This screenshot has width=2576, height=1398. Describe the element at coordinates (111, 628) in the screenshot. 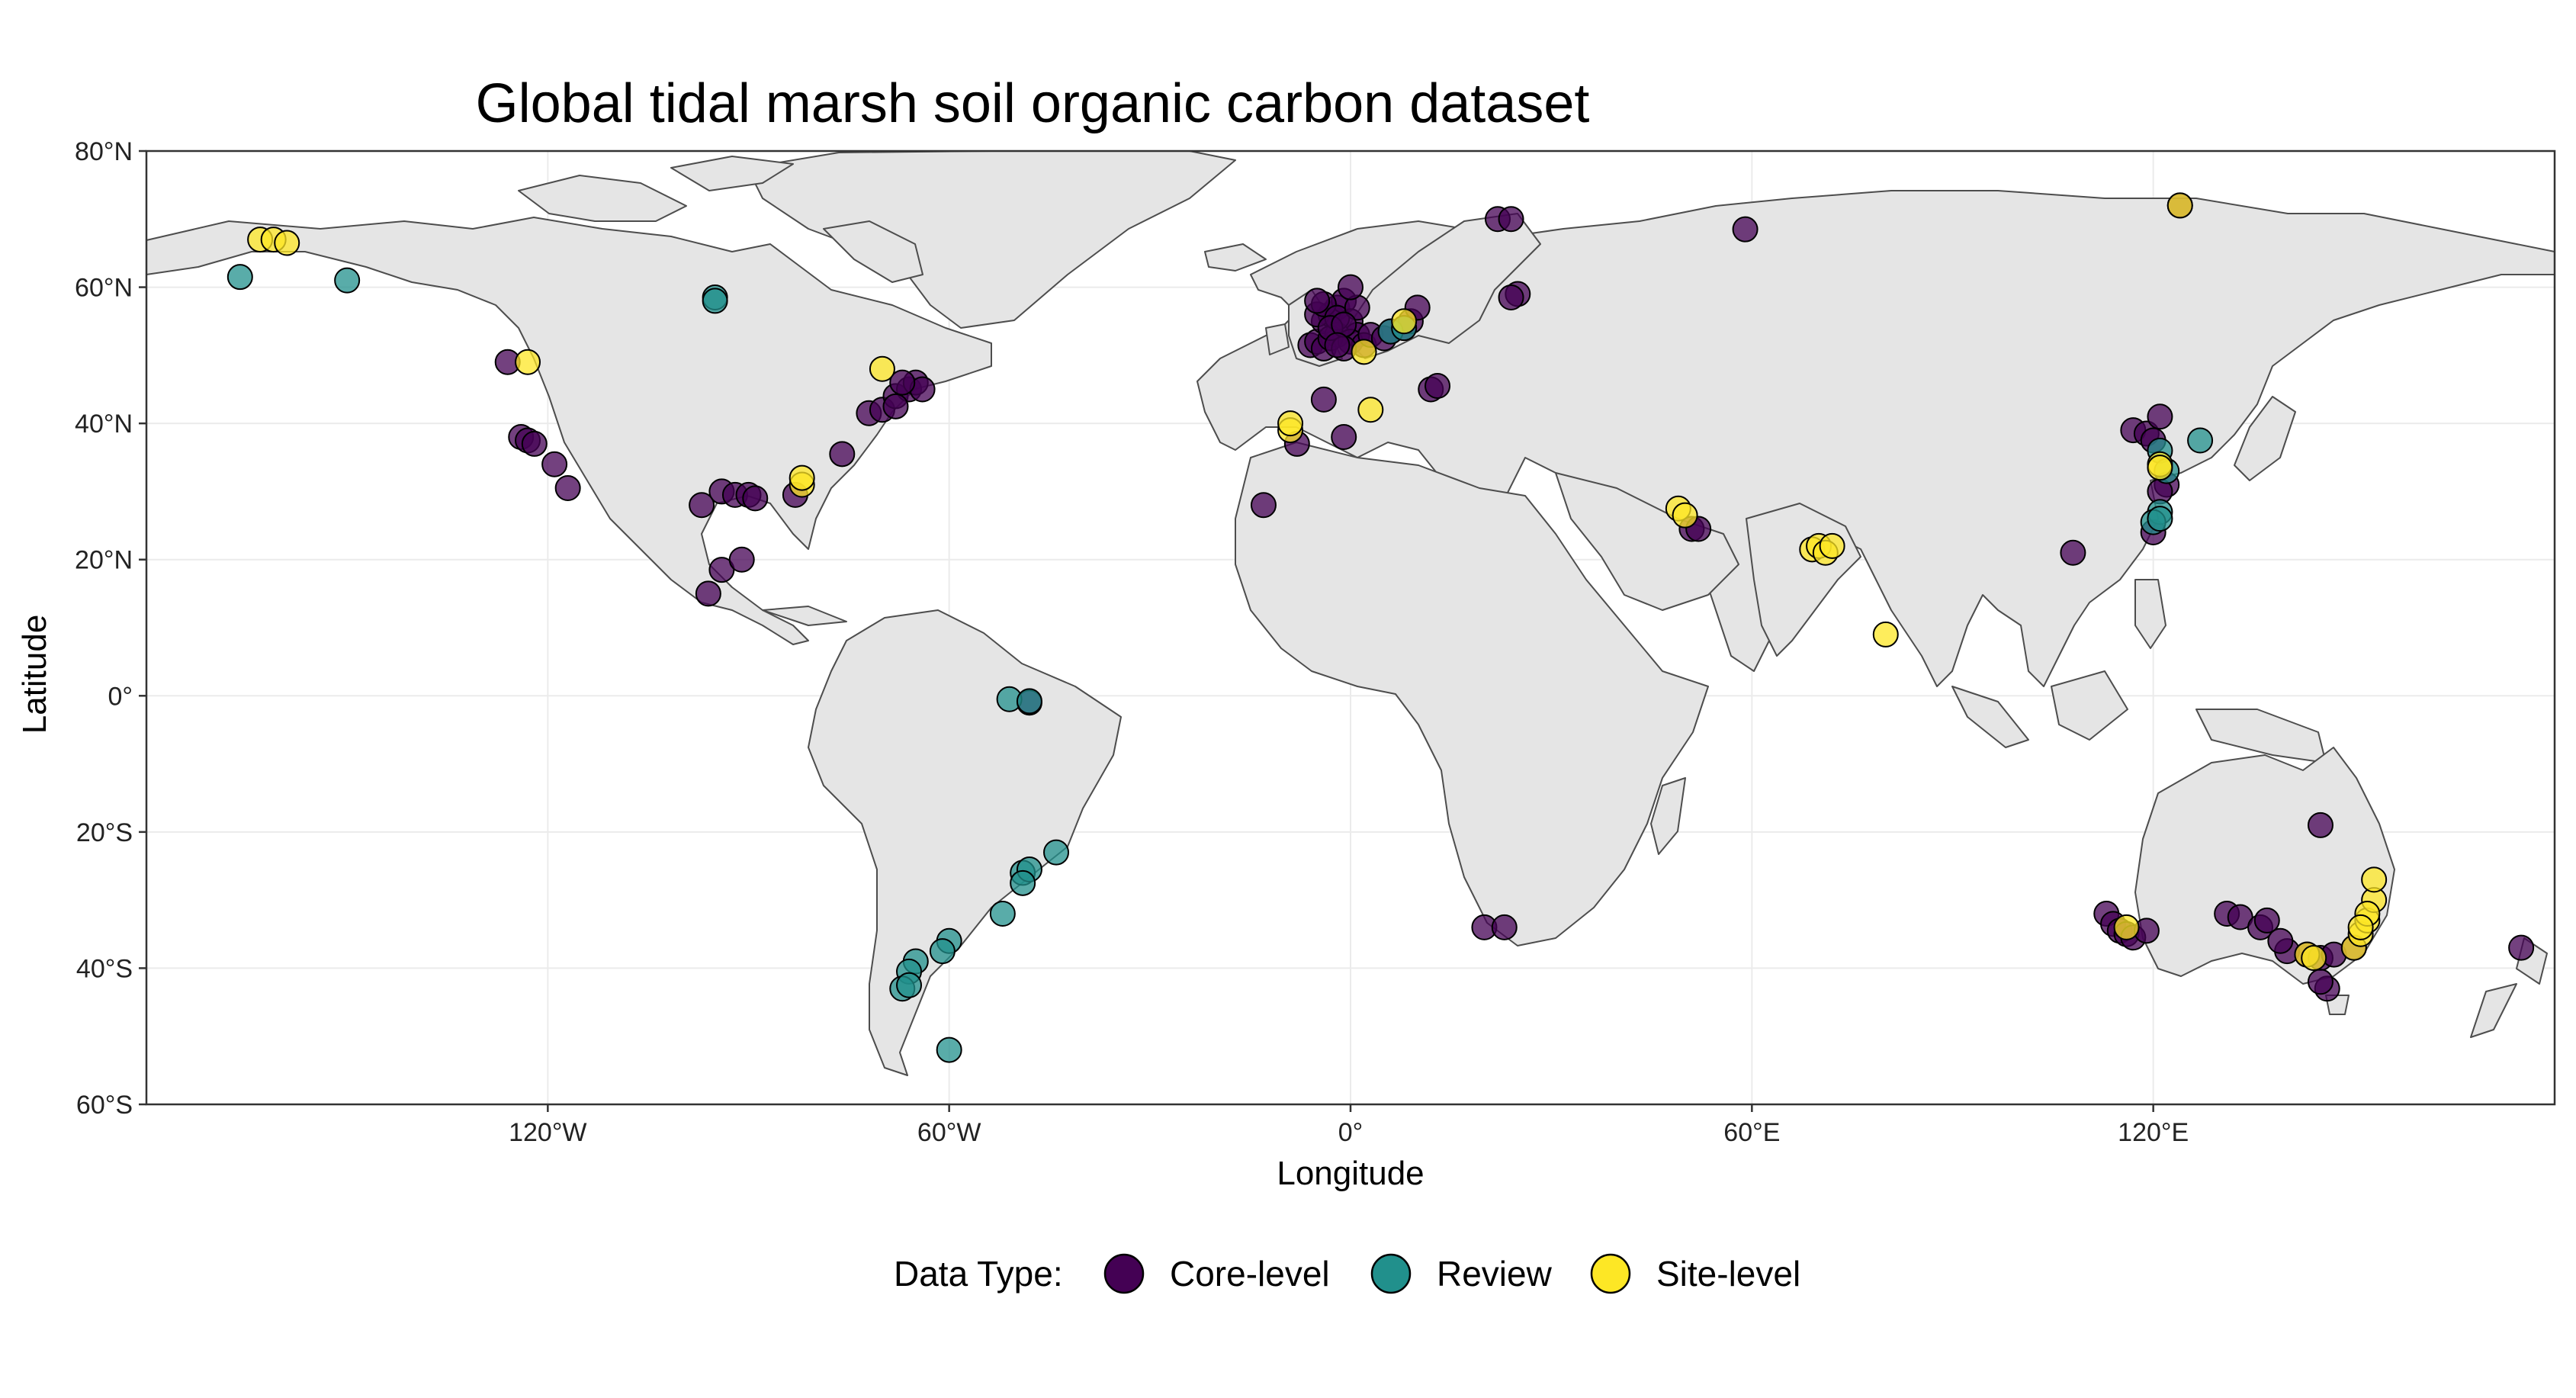

I see `y-axis: 80°N 60°N 40°N 20°N 0° 20°S 40°S 60°S` at that location.